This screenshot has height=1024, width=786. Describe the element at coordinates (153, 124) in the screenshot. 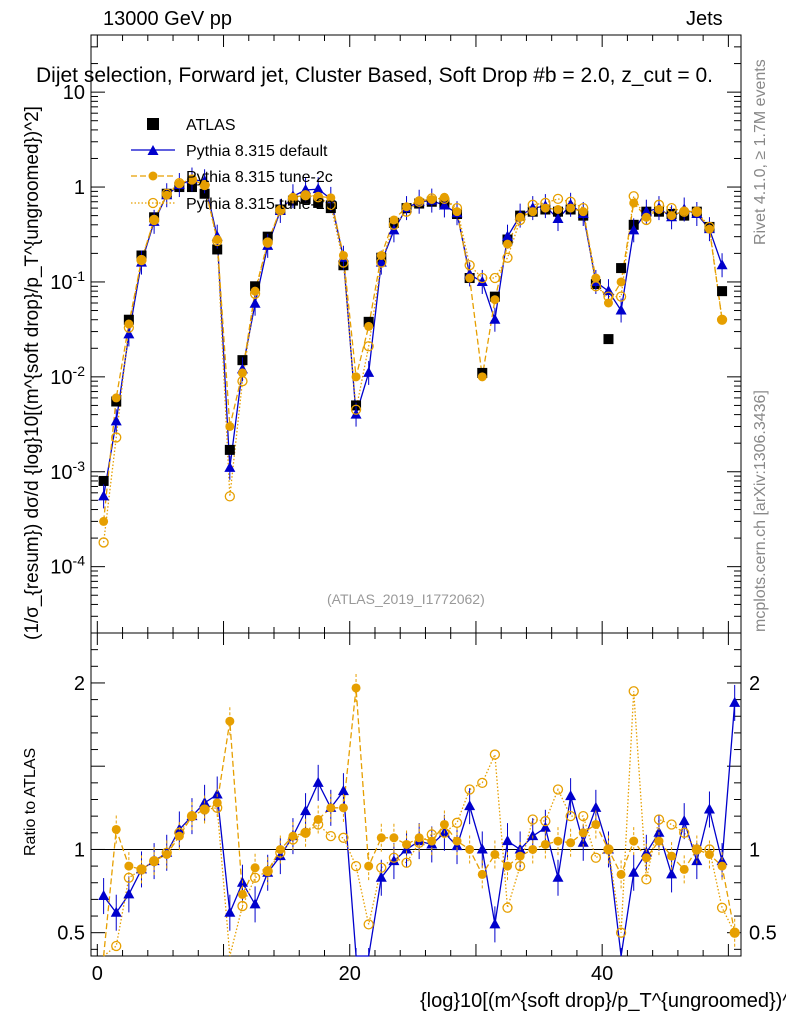

I see `legend-marker-atlas` at that location.